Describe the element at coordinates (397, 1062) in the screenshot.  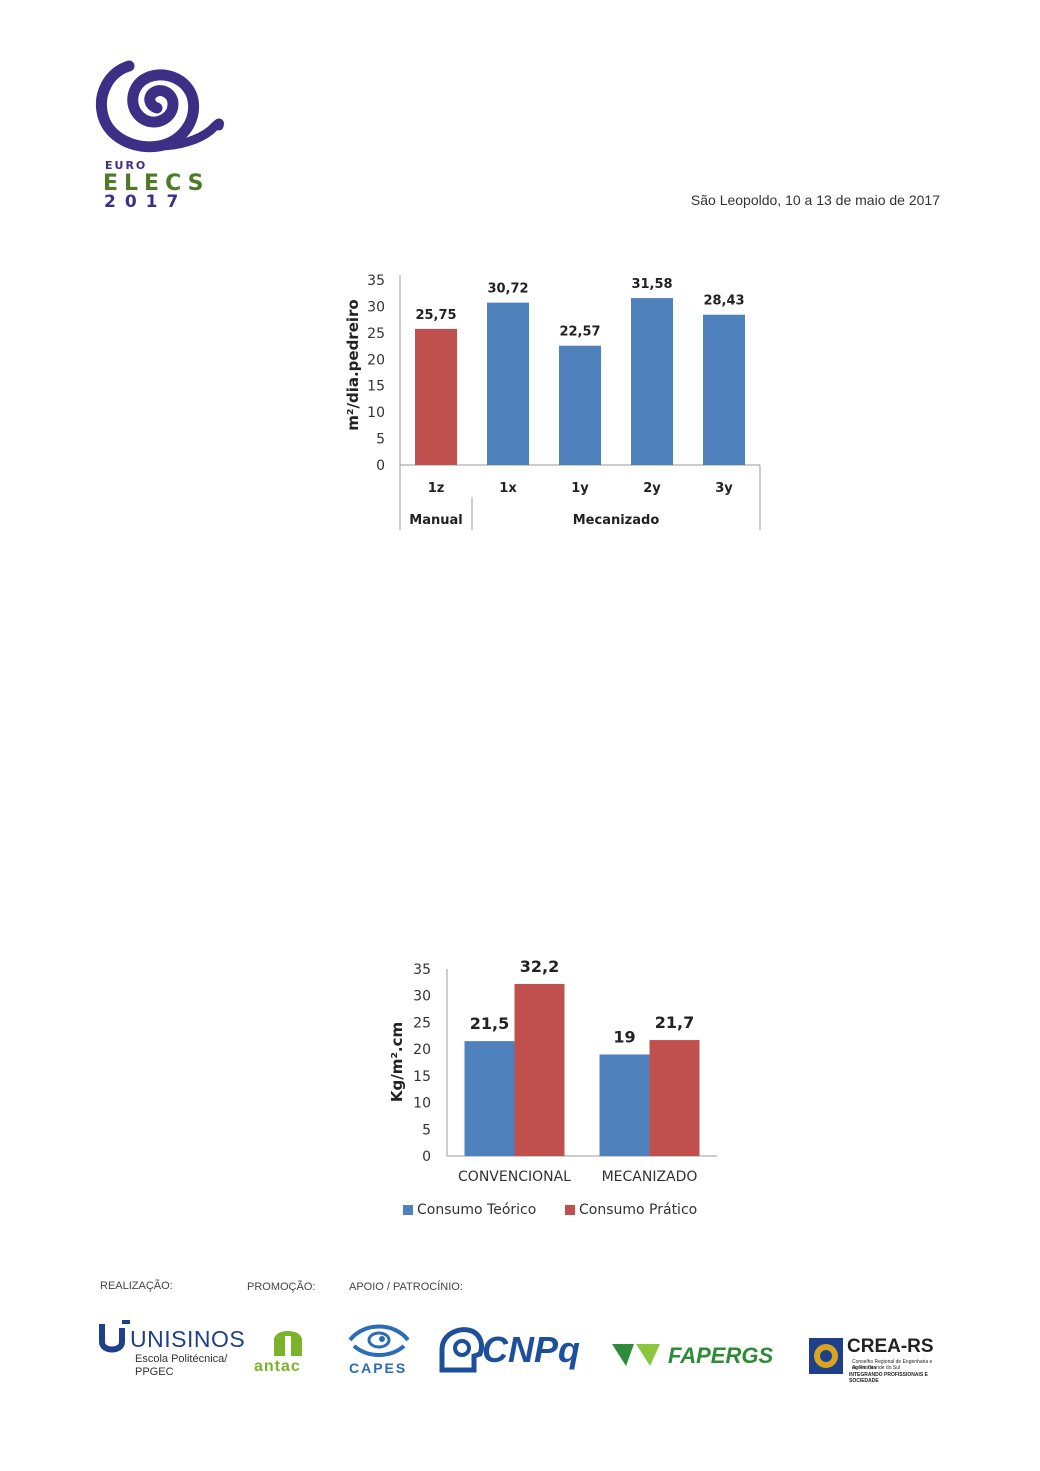
I see `chart2-y-axis-label: Kg/m².cm` at that location.